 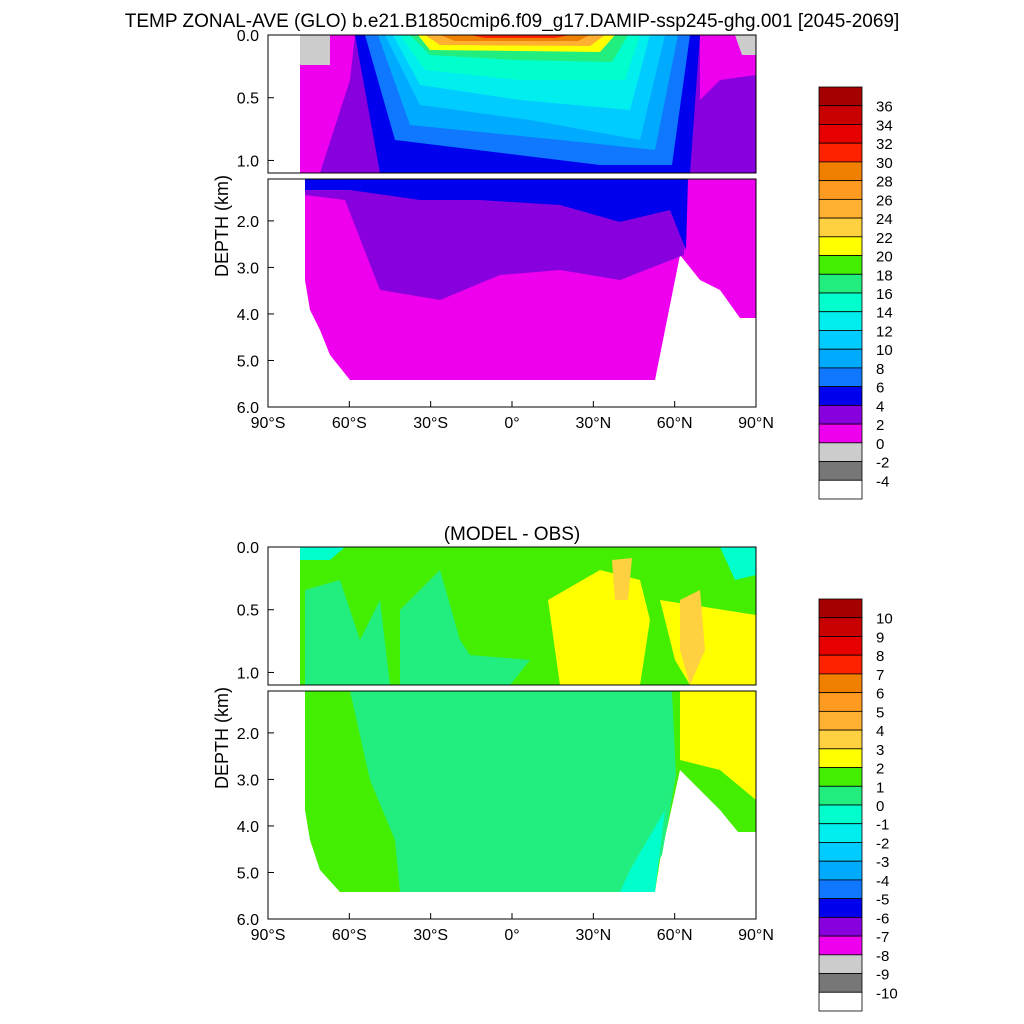 What do you see at coordinates (347, 632) in the screenshot?
I see `bottom-region-light-green-south` at bounding box center [347, 632].